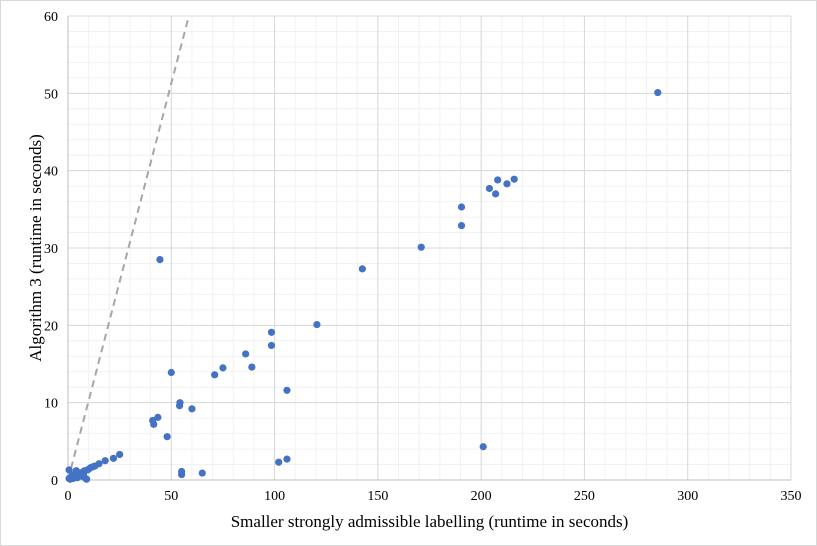  Describe the element at coordinates (584, 496) in the screenshot. I see `x-tick-label: 250` at that location.